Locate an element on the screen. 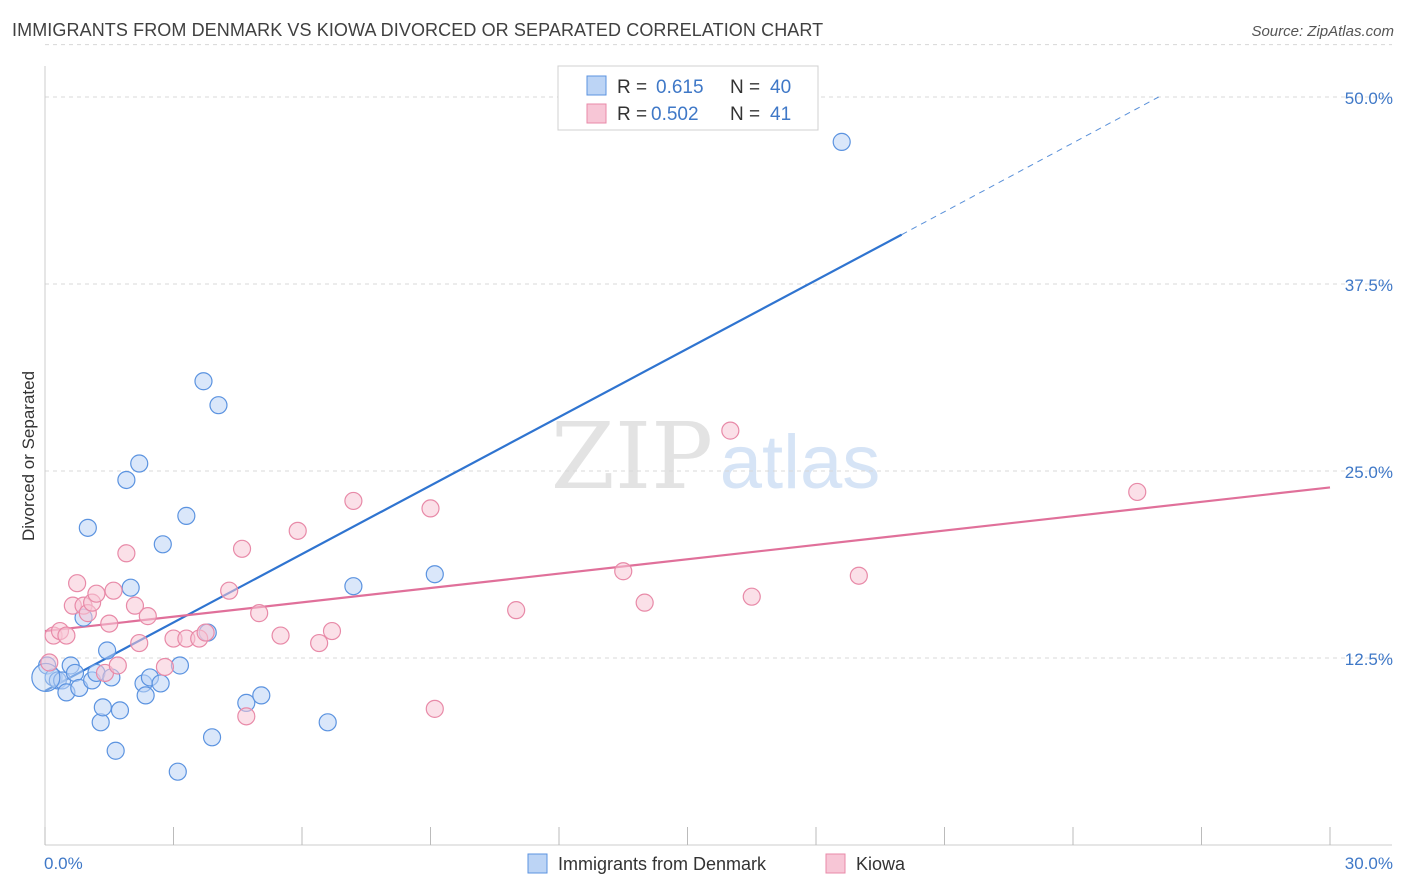 The height and width of the screenshot is (892, 1406). x-tick-label: 30.0% is located at coordinates (1369, 863).